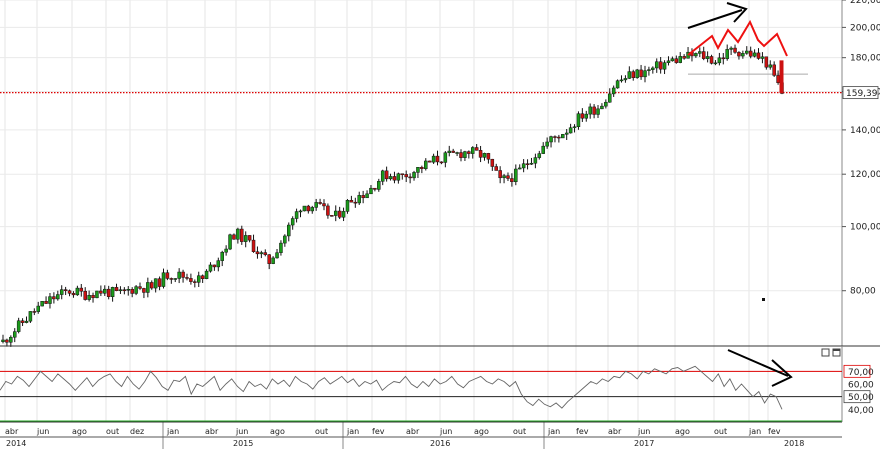 The width and height of the screenshot is (880, 449). What do you see at coordinates (860, 93) in the screenshot?
I see `last-price-box` at bounding box center [860, 93].